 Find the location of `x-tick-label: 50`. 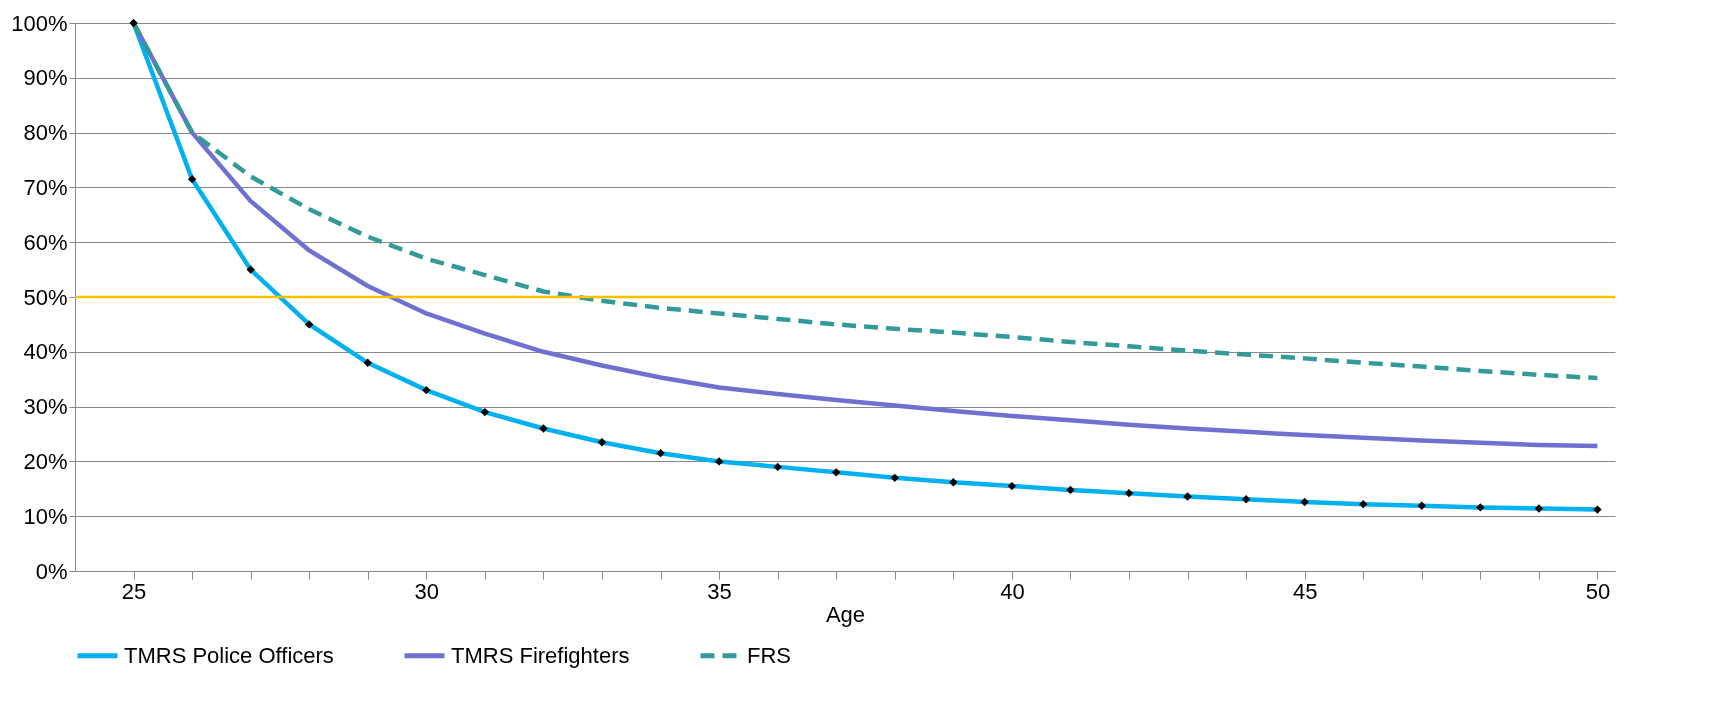

x-tick-label: 50 is located at coordinates (1598, 591).